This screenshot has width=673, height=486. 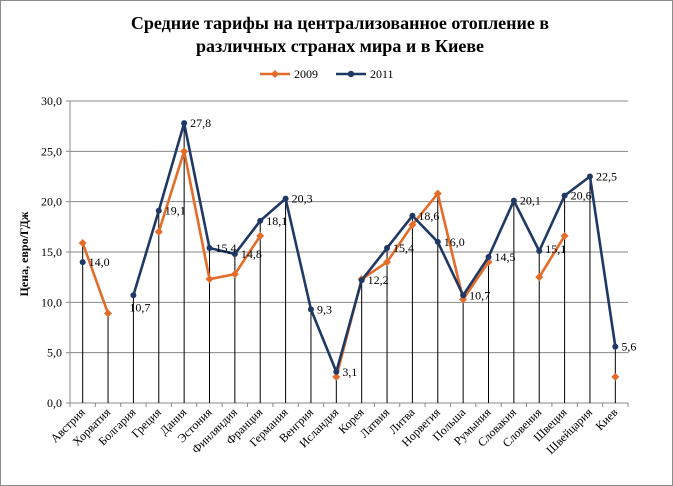 I want to click on data-label: 20,6, so click(x=581, y=196).